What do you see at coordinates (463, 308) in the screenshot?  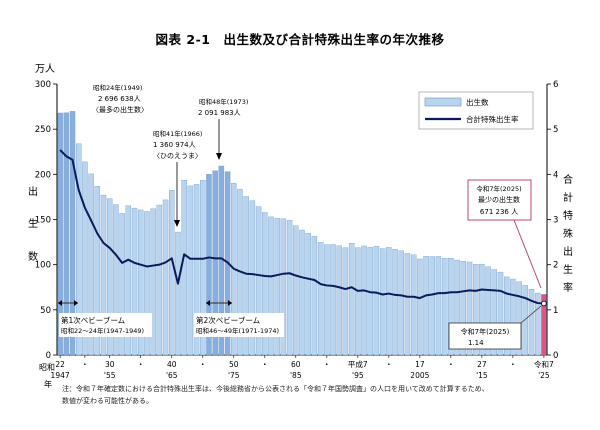 I see `bar-2012` at bounding box center [463, 308].